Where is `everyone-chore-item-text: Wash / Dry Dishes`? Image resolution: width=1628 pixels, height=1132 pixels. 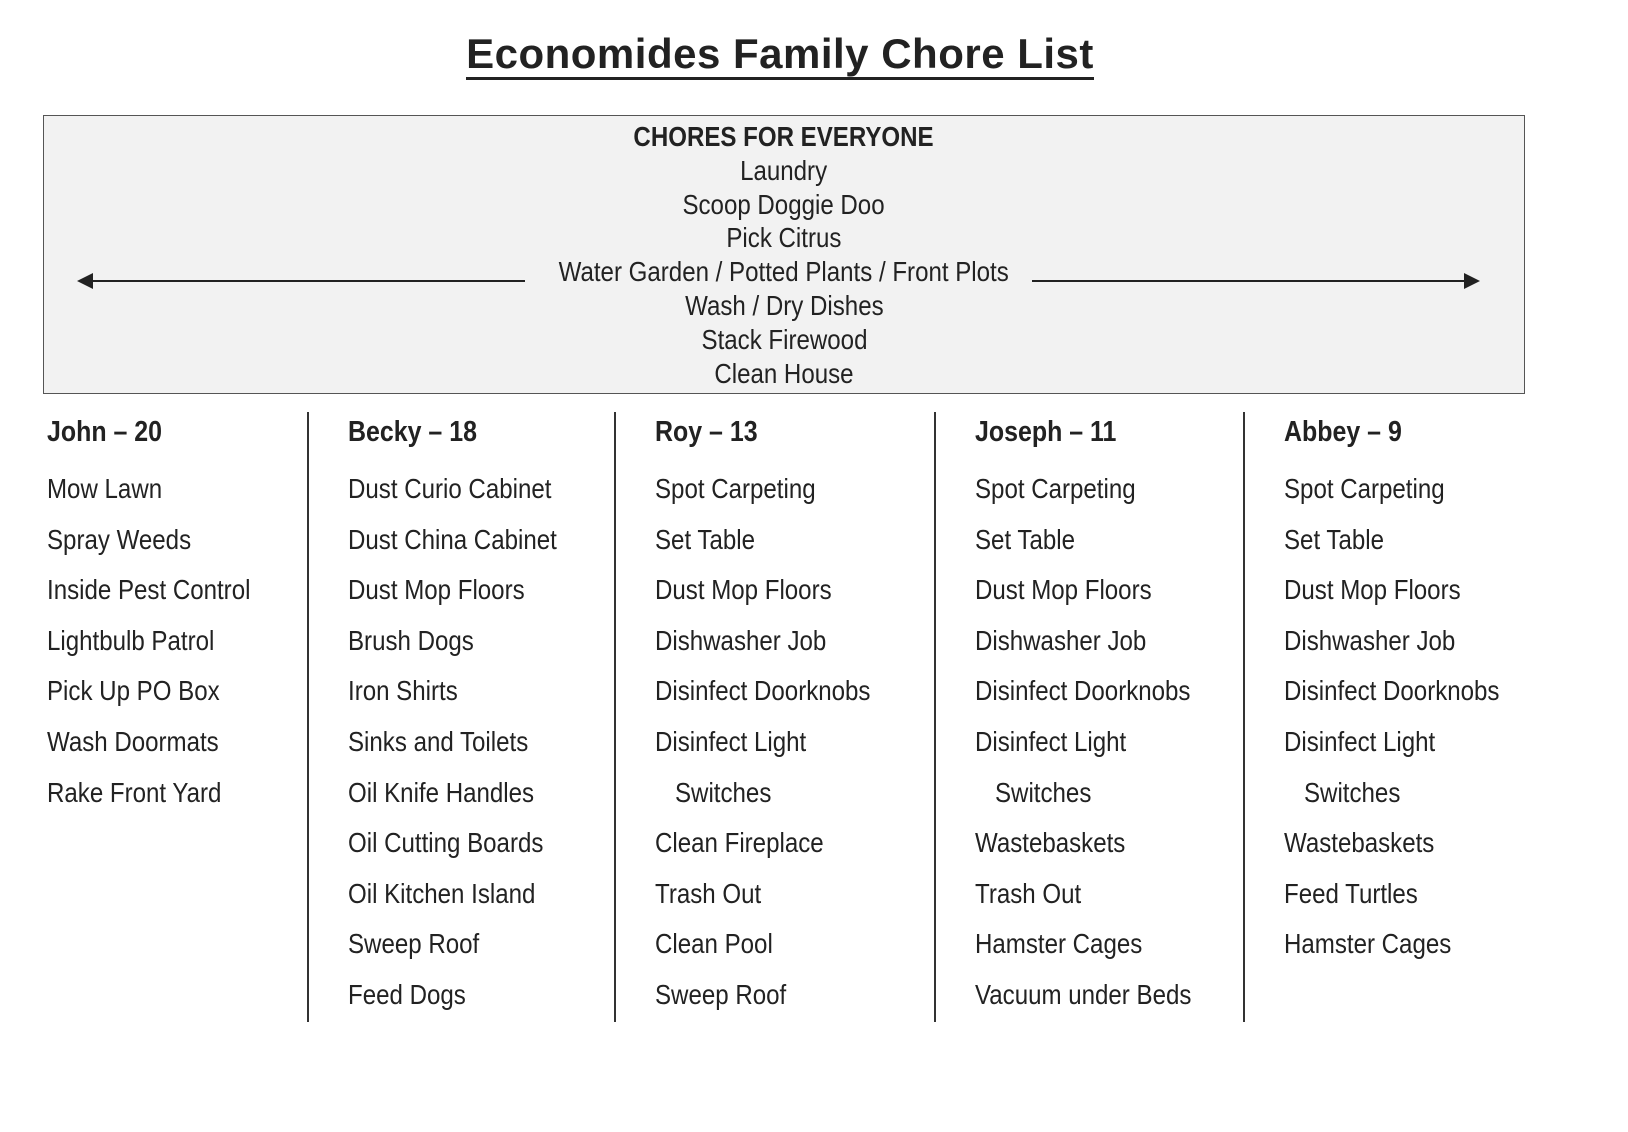
everyone-chore-item-text: Wash / Dry Dishes is located at coordinates (784, 305).